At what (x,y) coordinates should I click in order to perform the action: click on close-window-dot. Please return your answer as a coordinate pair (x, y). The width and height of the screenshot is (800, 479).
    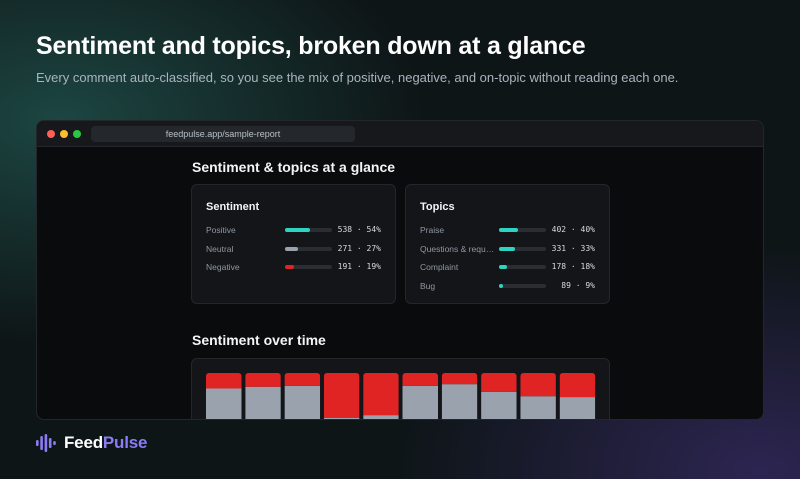
    Looking at the image, I should click on (51, 134).